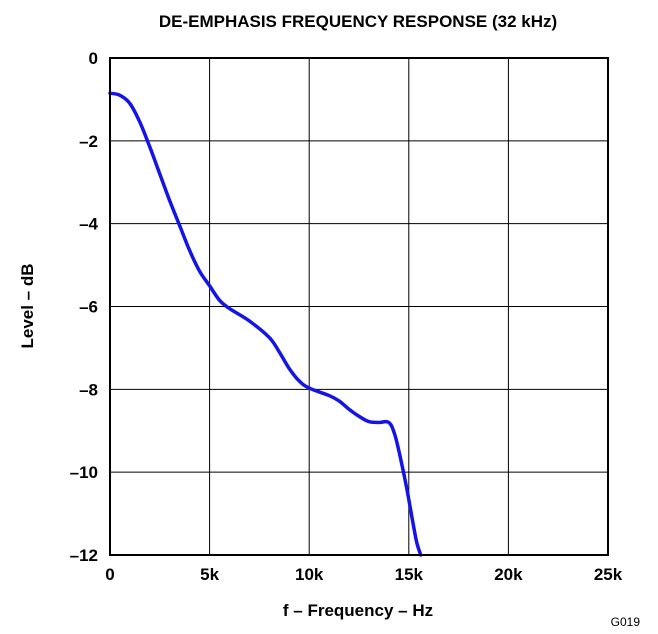  I want to click on y-axis-label: Level – dB, so click(27, 305).